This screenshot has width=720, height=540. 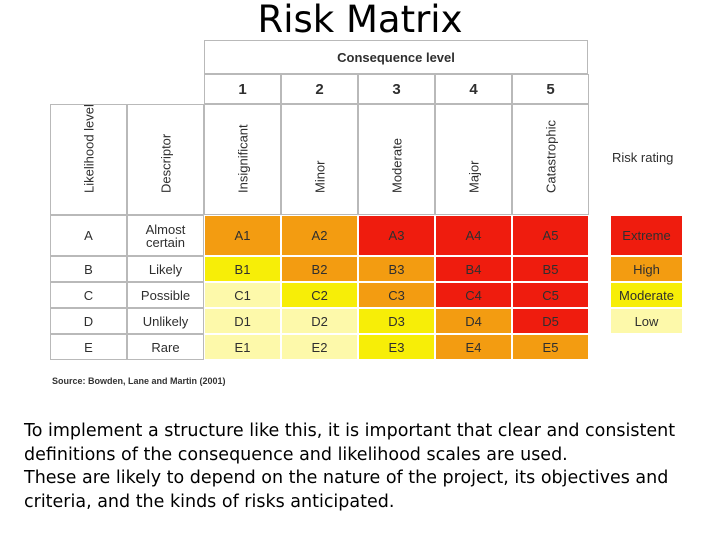 What do you see at coordinates (550, 89) in the screenshot?
I see `consequence-number-5: 5` at bounding box center [550, 89].